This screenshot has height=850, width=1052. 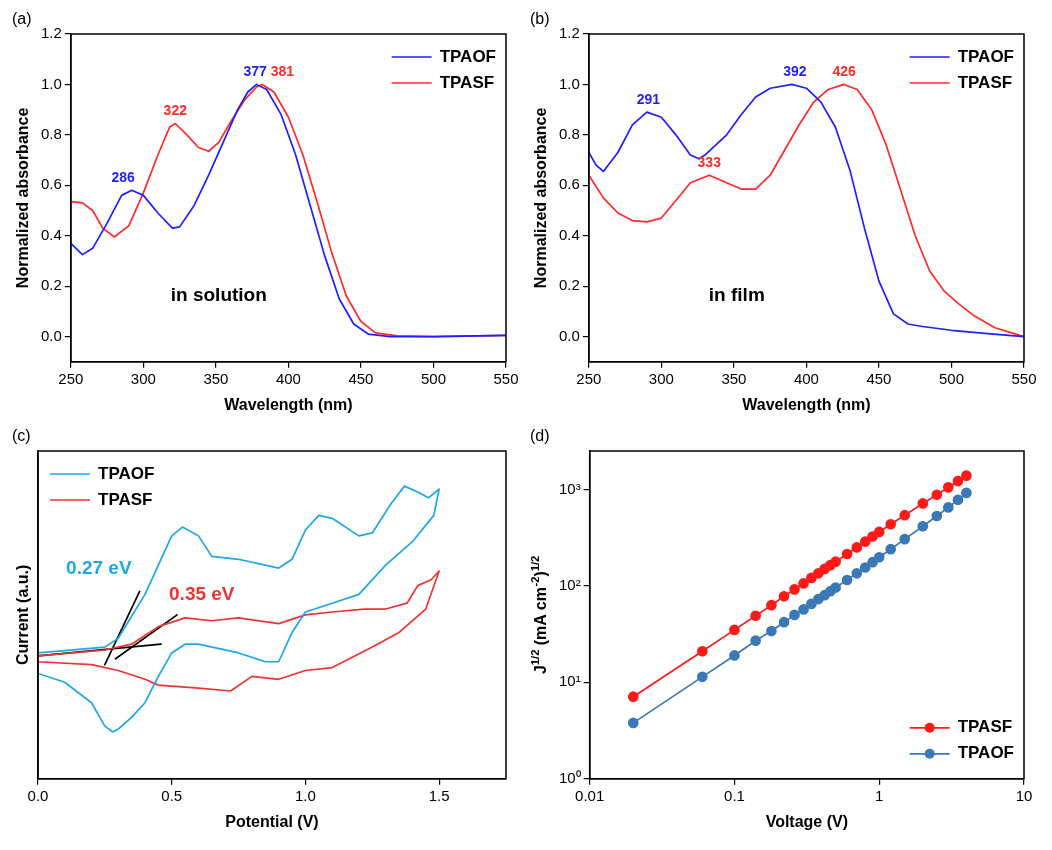 What do you see at coordinates (202, 594) in the screenshot?
I see `annotation: 0.35 eV` at bounding box center [202, 594].